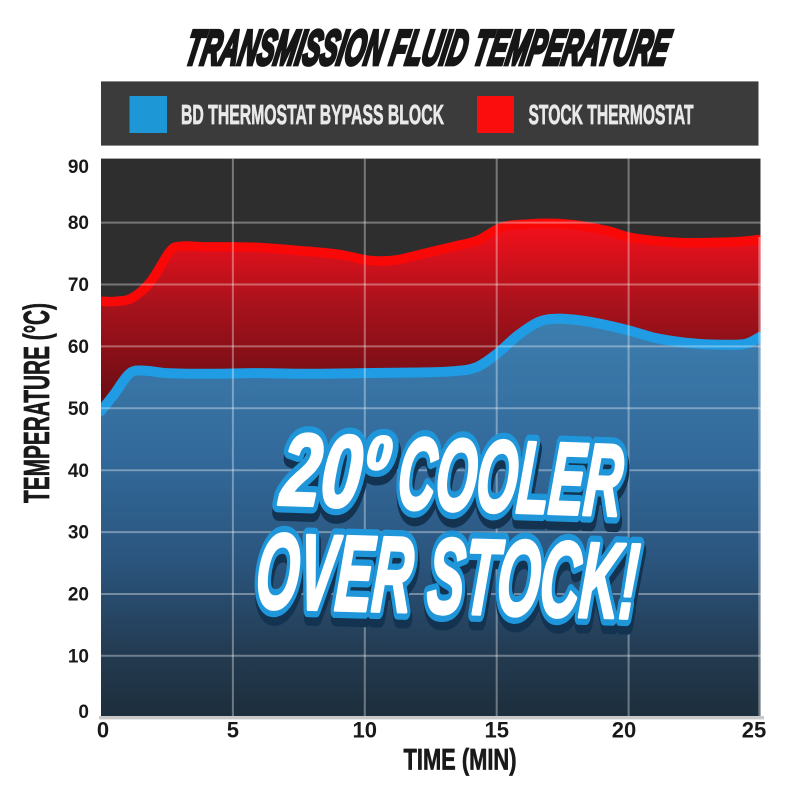 Image resolution: width=800 pixels, height=800 pixels. What do you see at coordinates (78, 285) in the screenshot?
I see `svg-text: 70` at bounding box center [78, 285].